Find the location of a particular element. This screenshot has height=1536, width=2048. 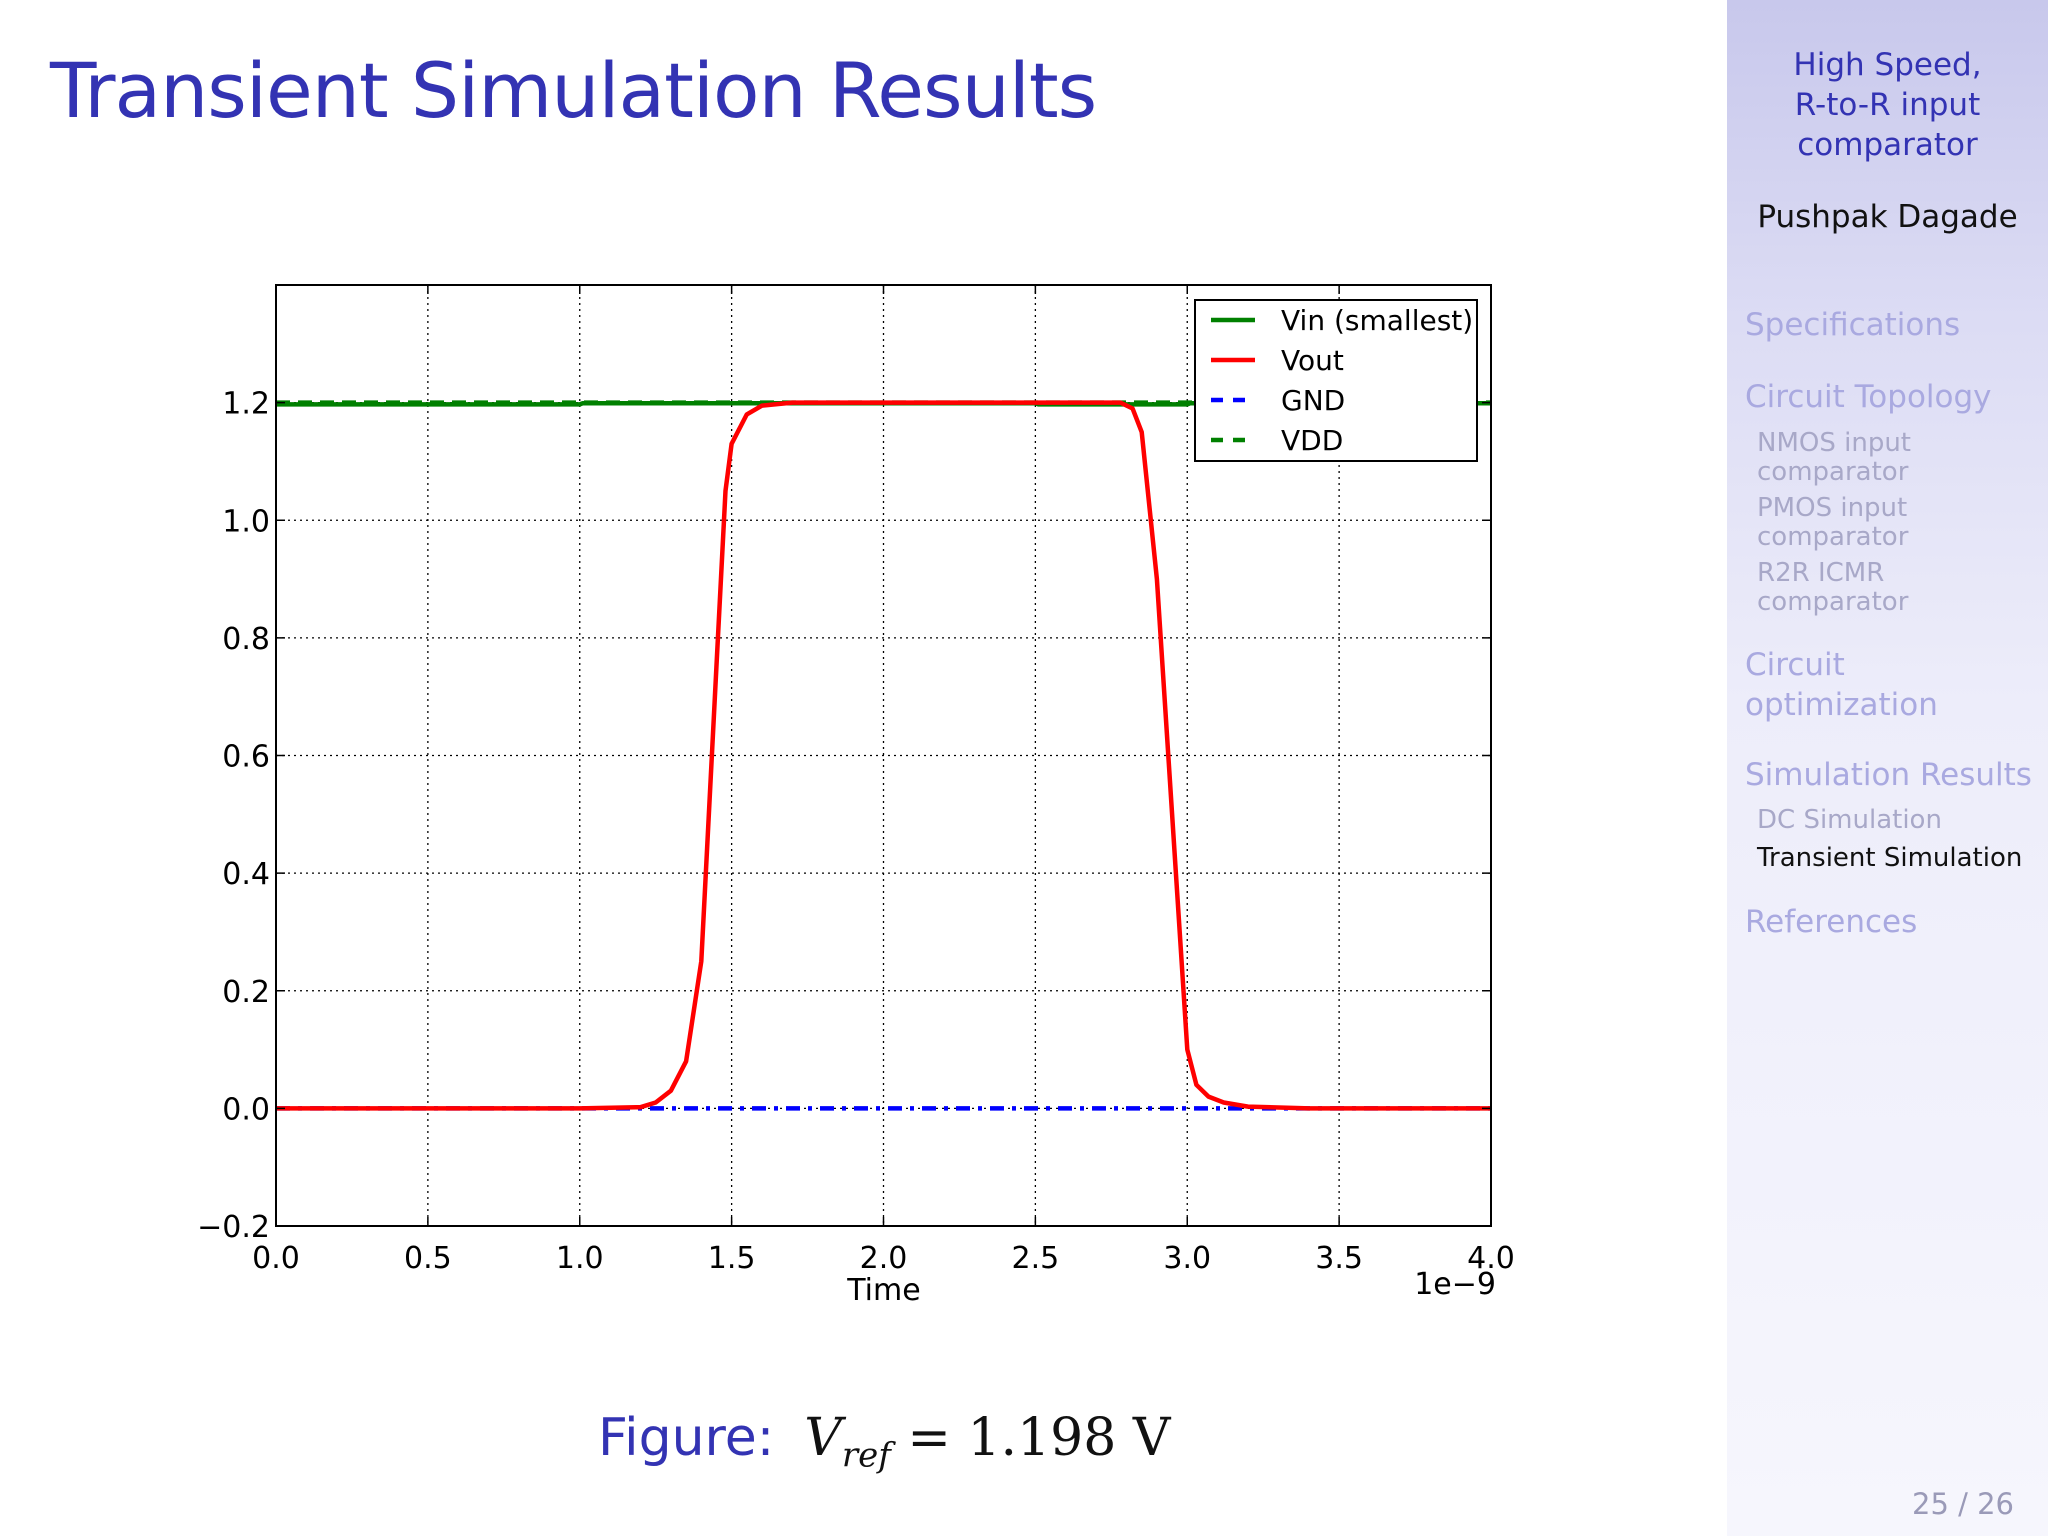

caption-var: V is located at coordinates (823, 1438).